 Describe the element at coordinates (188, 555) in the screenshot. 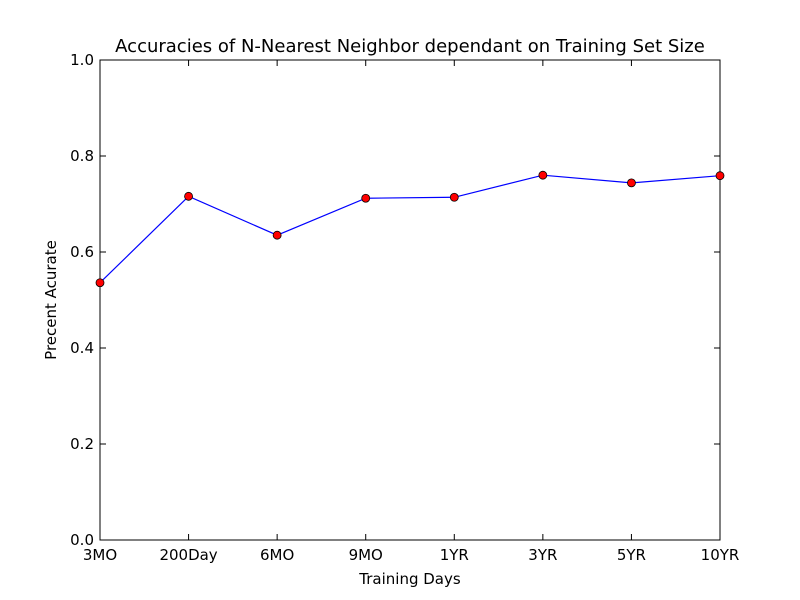

I see `x-tick-label: 200Day` at that location.